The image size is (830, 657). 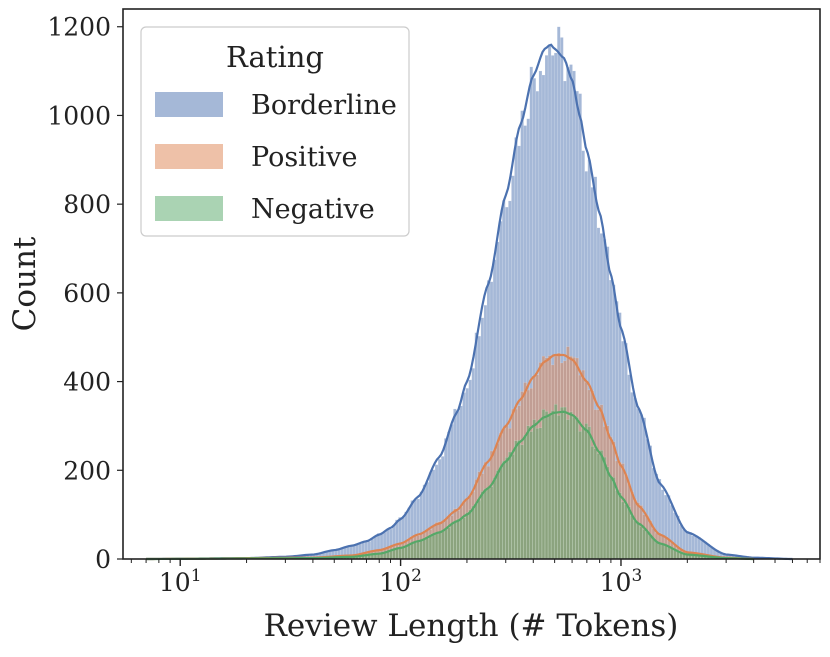 What do you see at coordinates (471, 626) in the screenshot?
I see `x-axis-title: Review Length (# Tokens)` at bounding box center [471, 626].